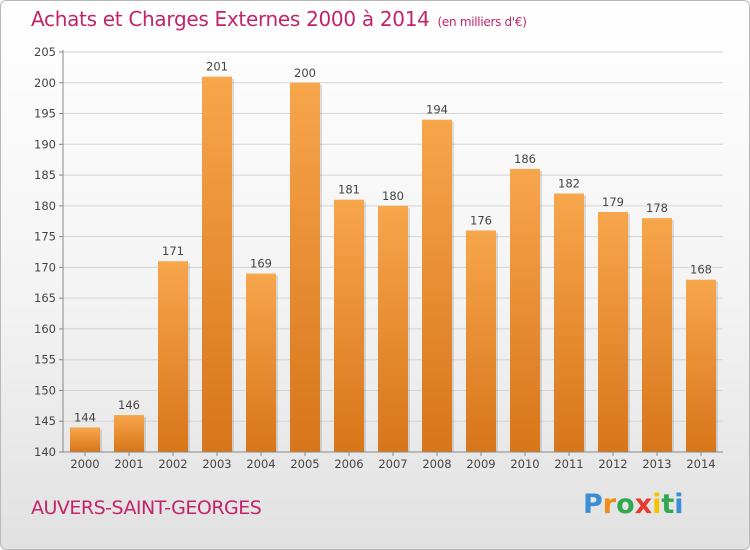 The height and width of the screenshot is (550, 750). Describe the element at coordinates (668, 504) in the screenshot. I see `logo-letter: t` at that location.